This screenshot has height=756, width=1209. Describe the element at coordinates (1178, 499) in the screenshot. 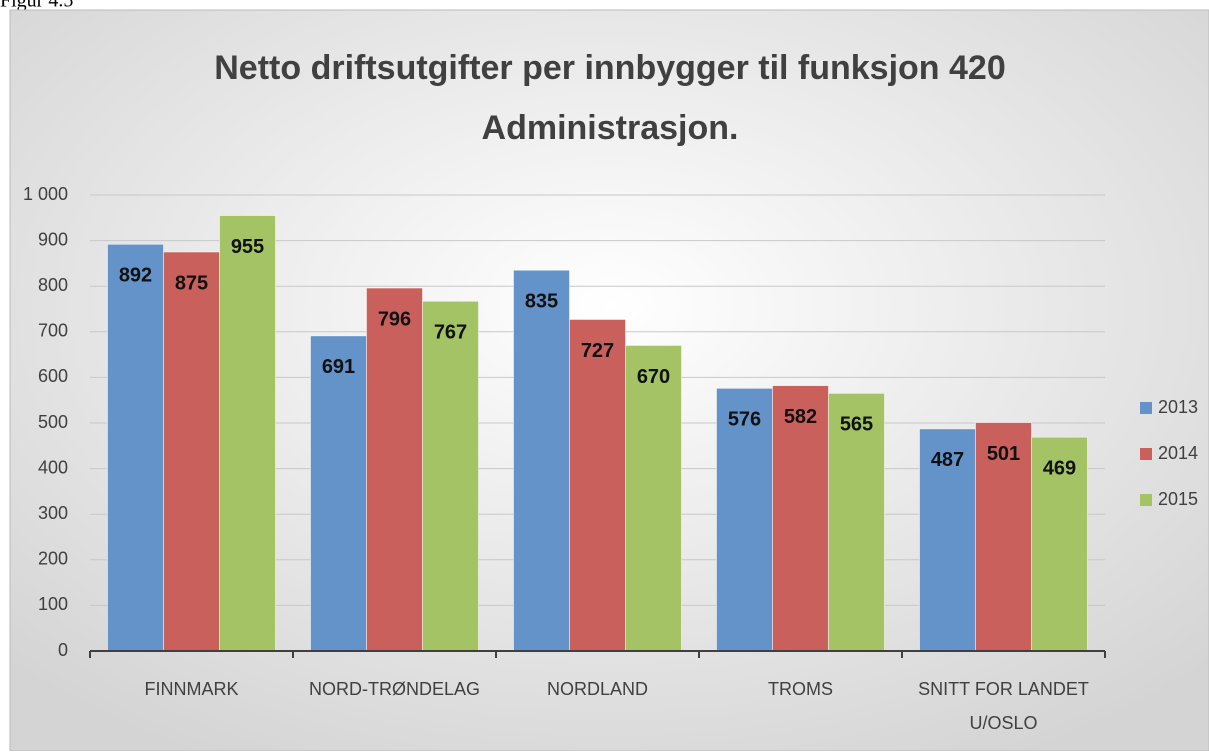

I see `legend-label: 2015` at that location.